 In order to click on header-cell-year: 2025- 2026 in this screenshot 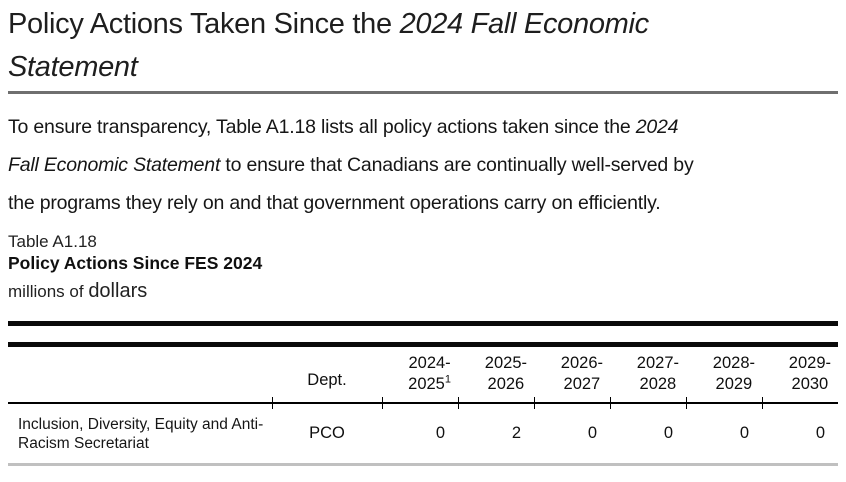, I will do `click(496, 374)`.